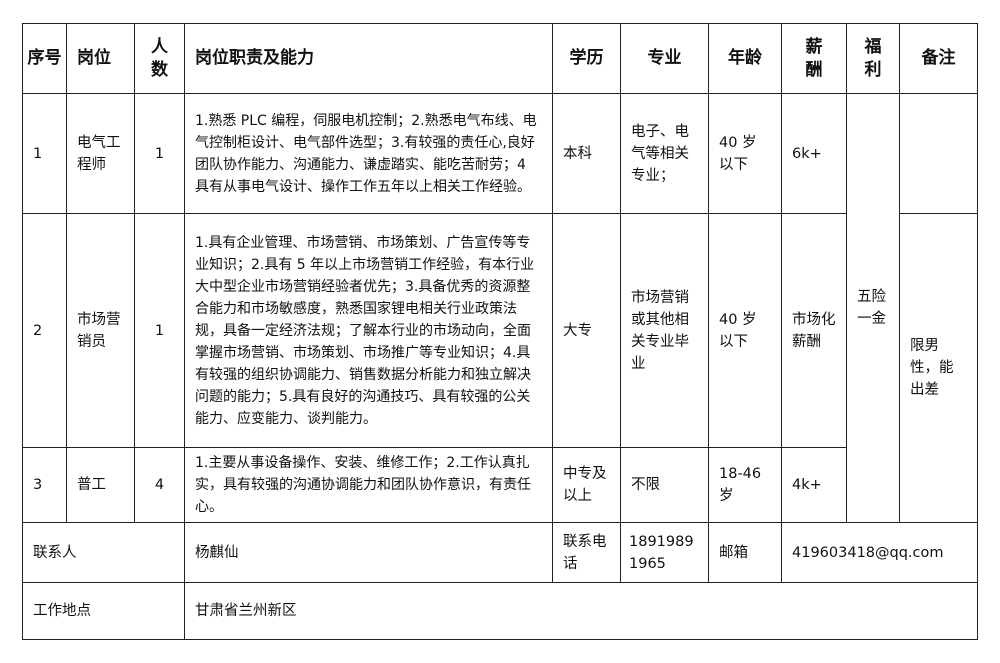 This screenshot has width=1000, height=663. Describe the element at coordinates (586, 485) in the screenshot. I see `row-education: 中专及以上` at that location.